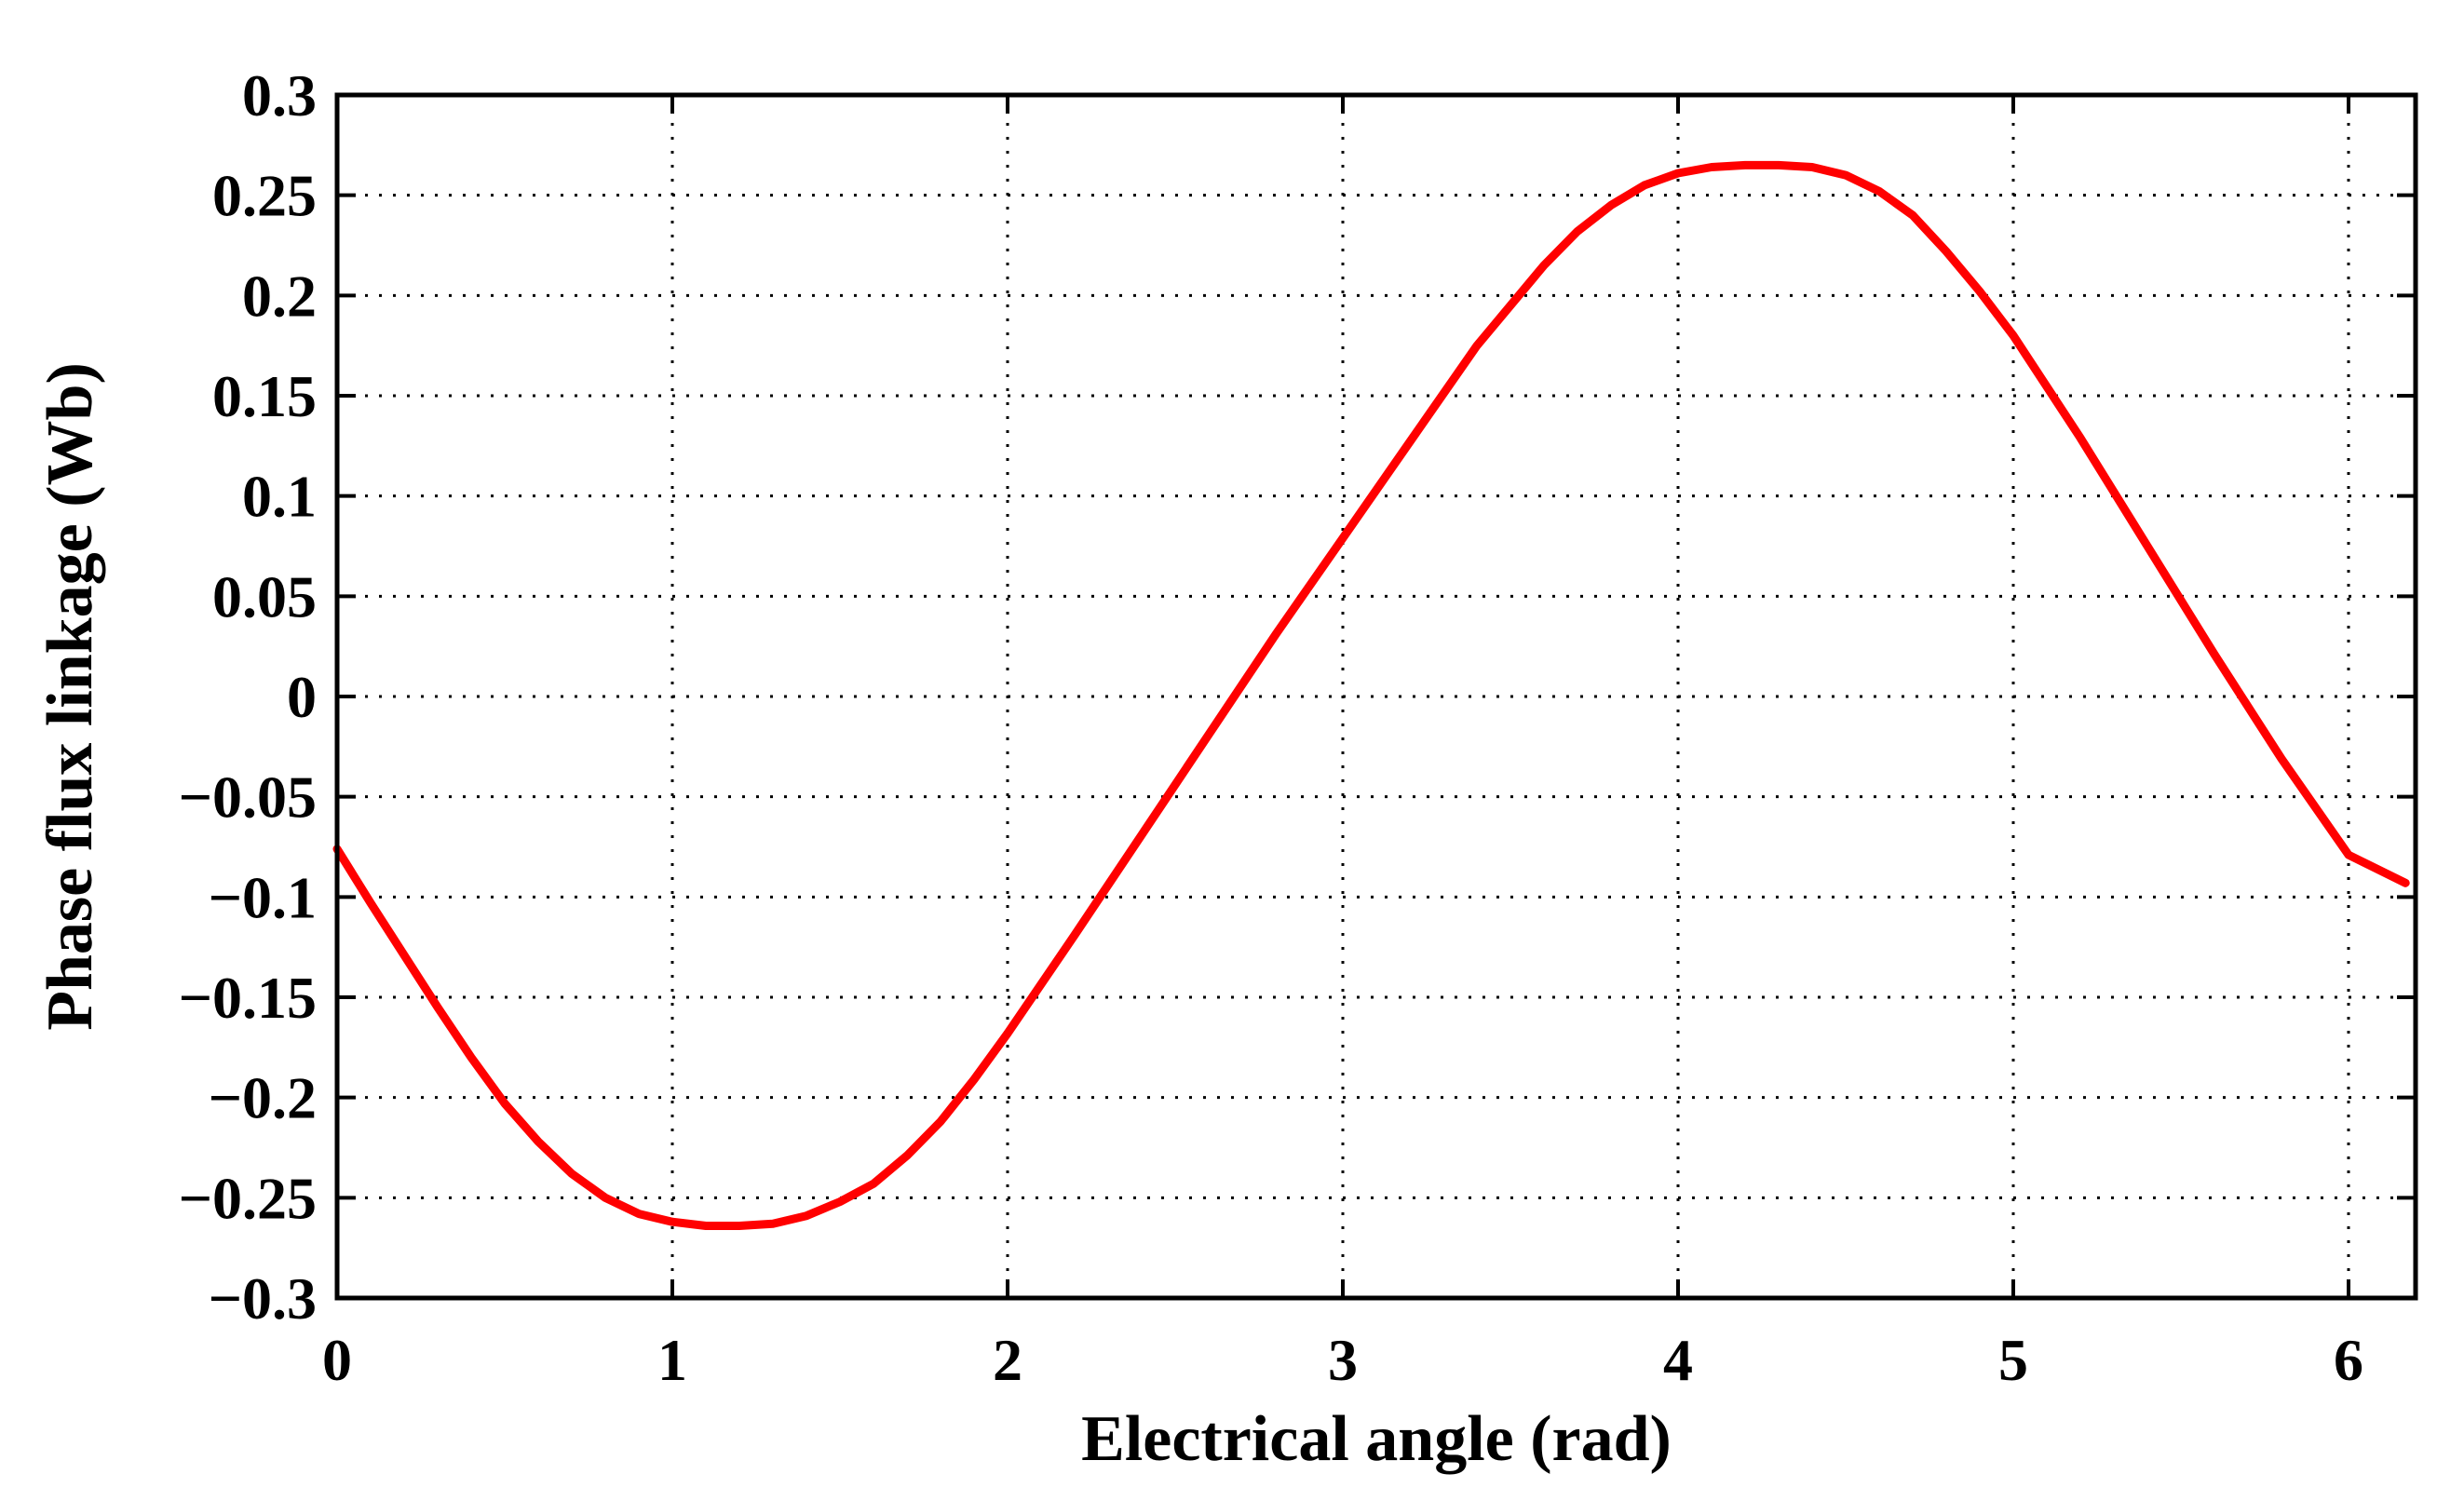 The width and height of the screenshot is (2464, 1501). What do you see at coordinates (1376, 1439) in the screenshot?
I see `x-axis-title: Electrical angle (rad)` at bounding box center [1376, 1439].